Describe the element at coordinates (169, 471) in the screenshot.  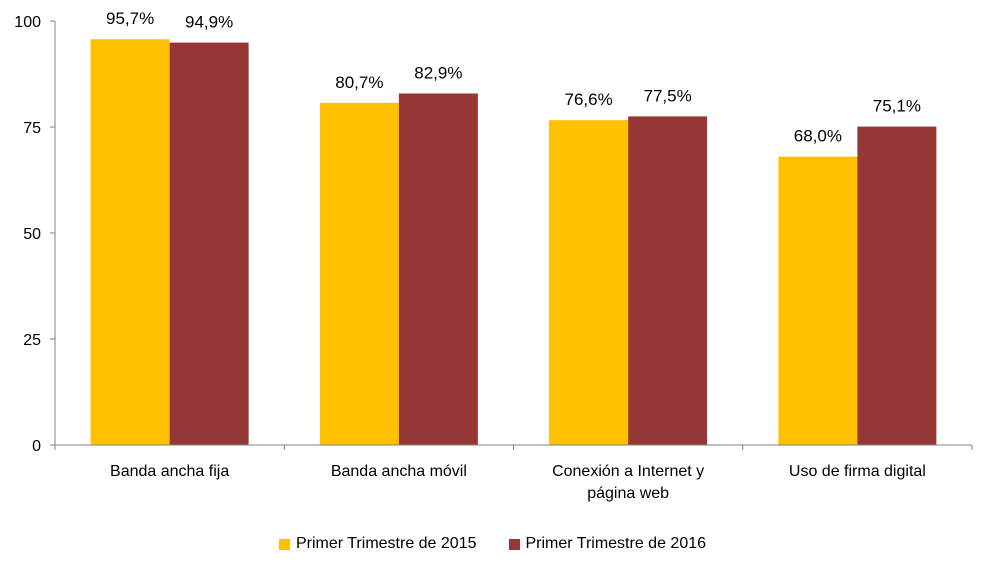
I see `x-category-label: Banda ancha fija` at that location.